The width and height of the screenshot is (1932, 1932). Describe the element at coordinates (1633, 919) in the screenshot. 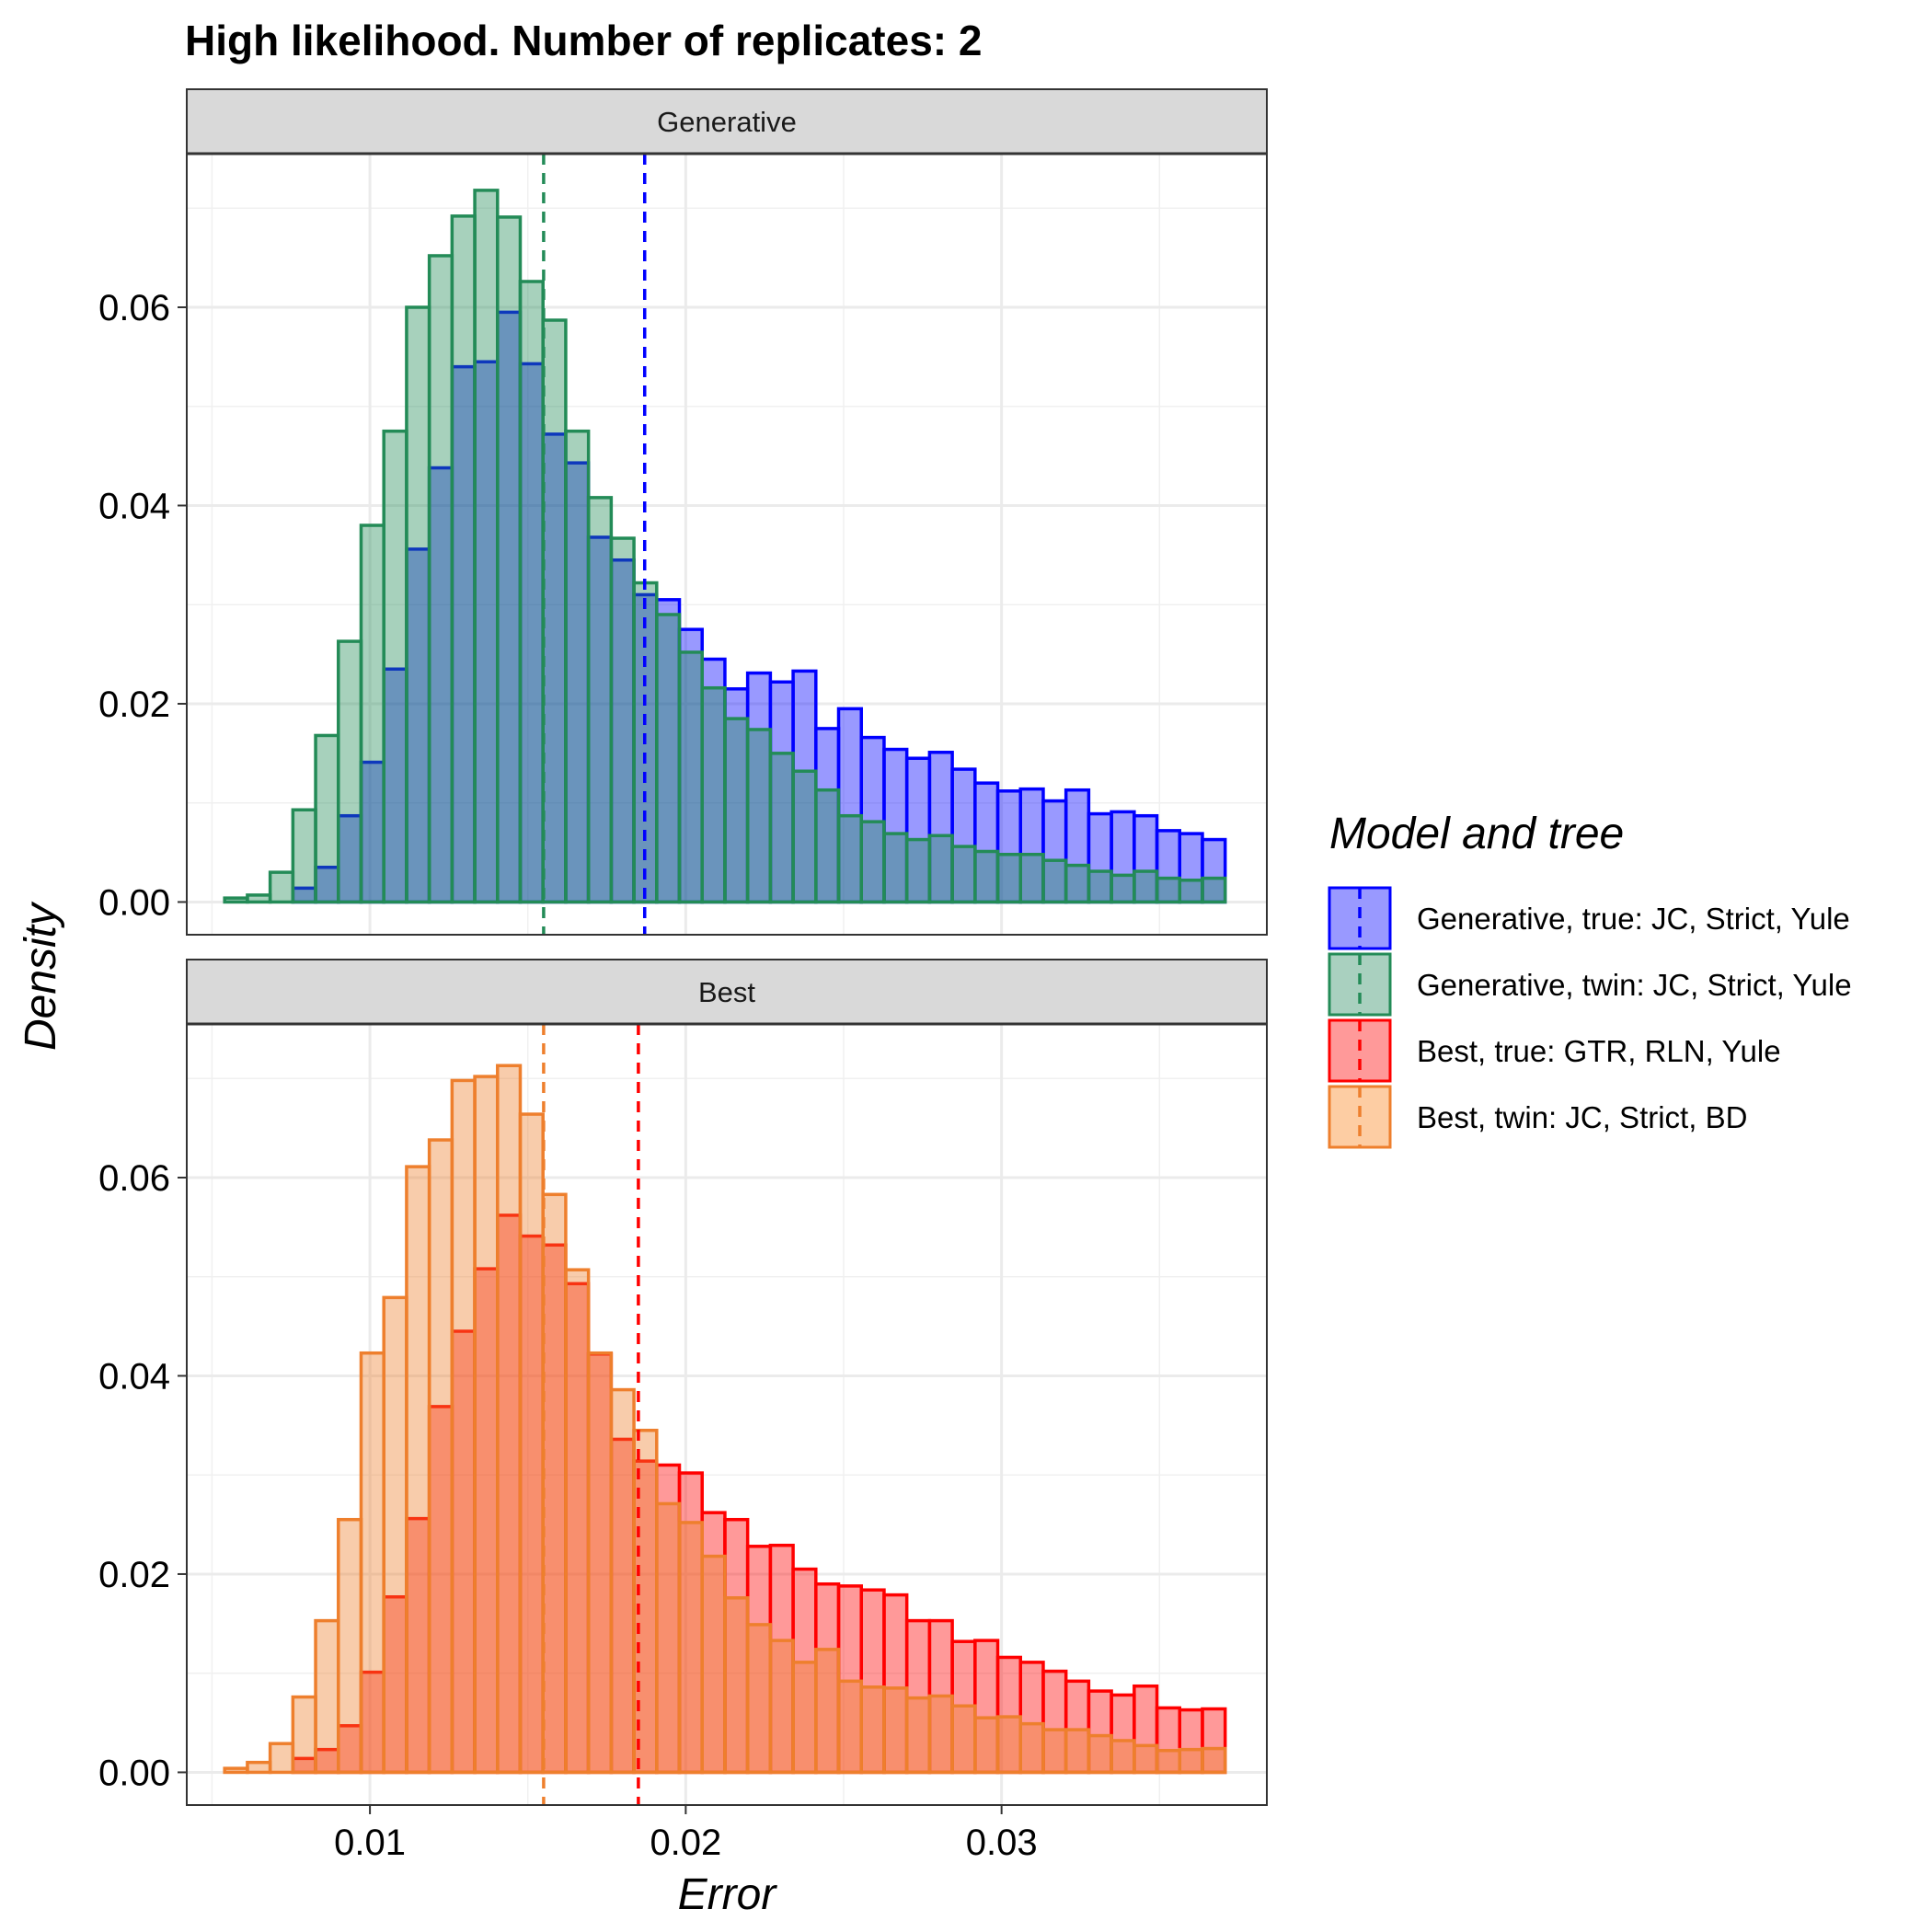

I see `legend-label: Generative, true: JC, Strict, Yule` at that location.